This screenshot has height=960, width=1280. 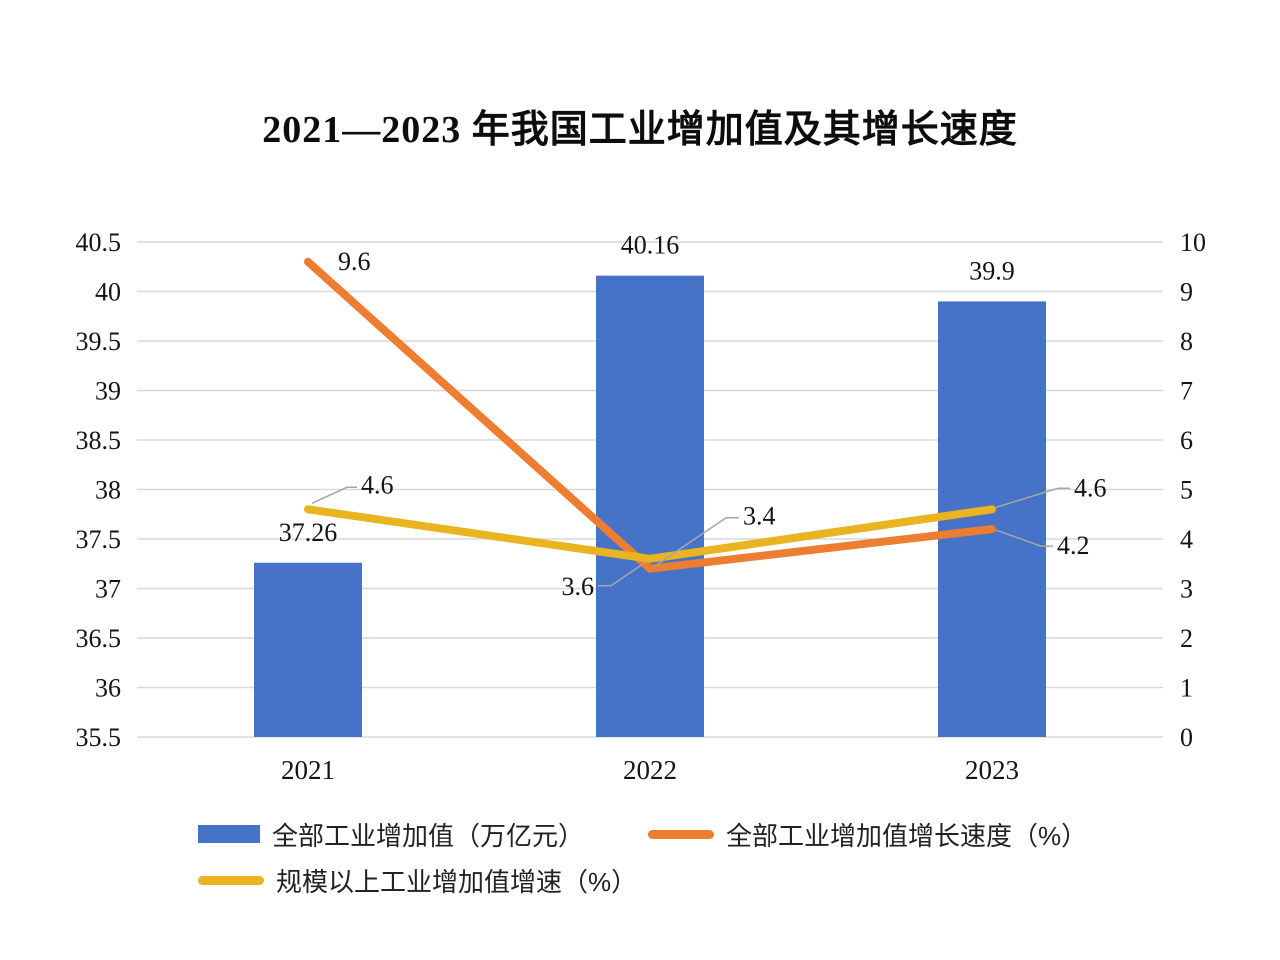 I want to click on left-axis-tick-label: 37.5, so click(x=99, y=539).